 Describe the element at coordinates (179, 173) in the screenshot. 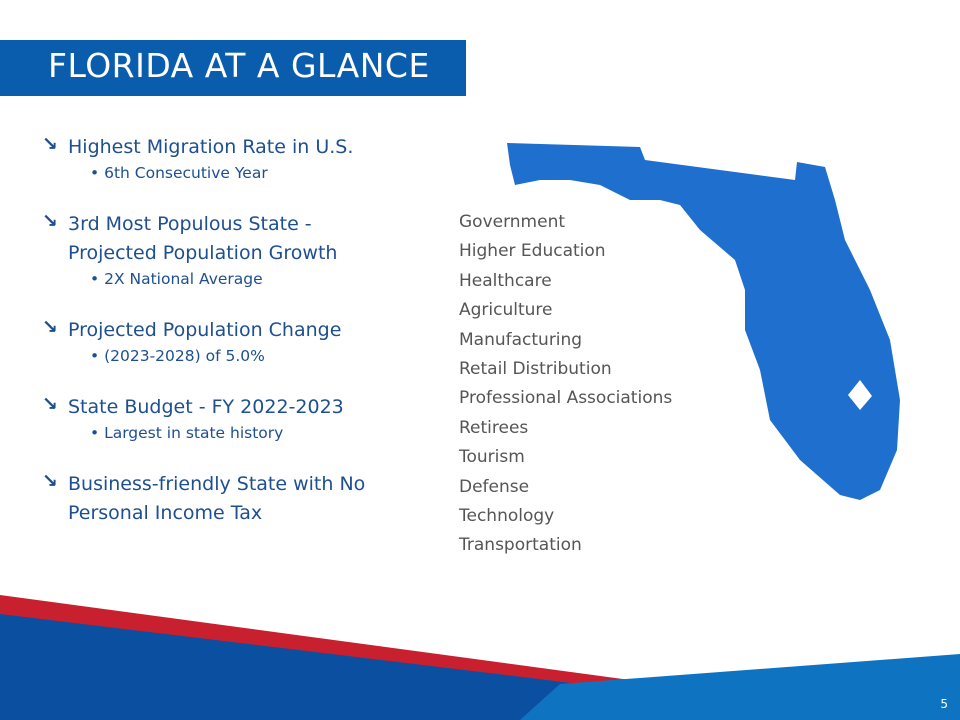

I see `bullet-sub: 6th Consecutive Year` at that location.